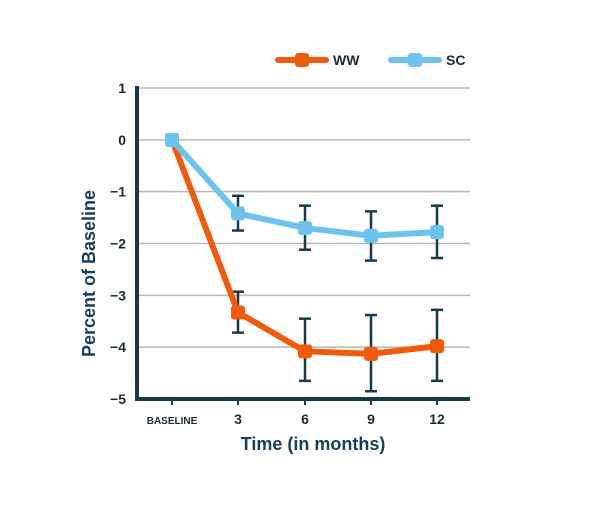 This screenshot has width=600, height=506. I want to click on y-tick-label: −5, so click(118, 399).